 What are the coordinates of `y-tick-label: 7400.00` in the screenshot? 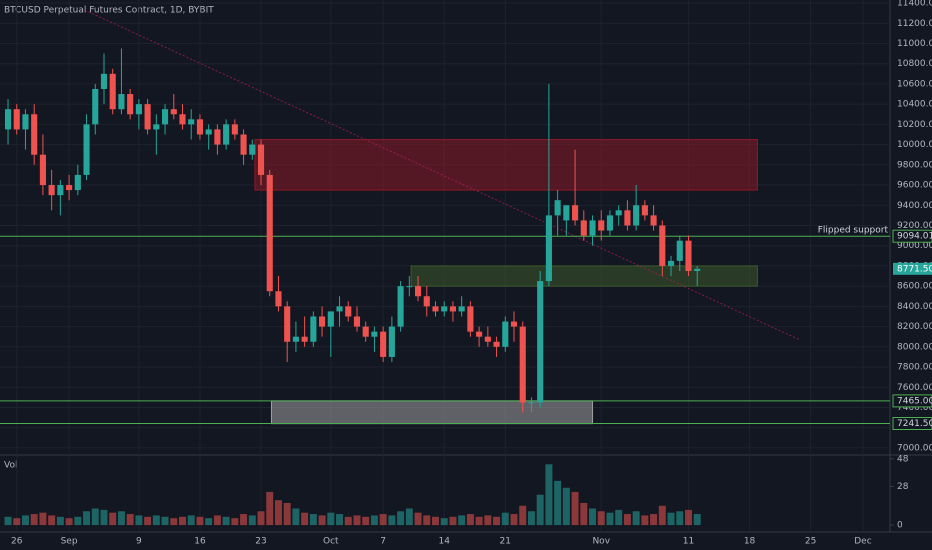 It's located at (914, 408).